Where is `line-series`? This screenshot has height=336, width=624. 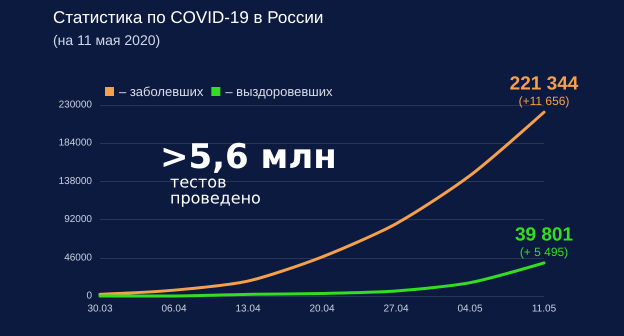 line-series is located at coordinates (322, 279).